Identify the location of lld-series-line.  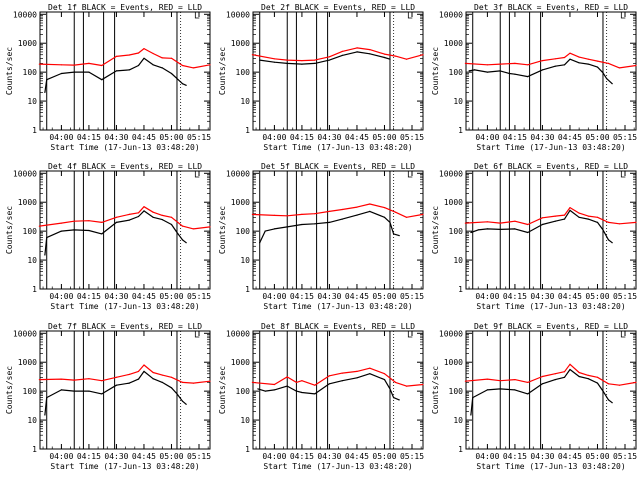
(338, 54).